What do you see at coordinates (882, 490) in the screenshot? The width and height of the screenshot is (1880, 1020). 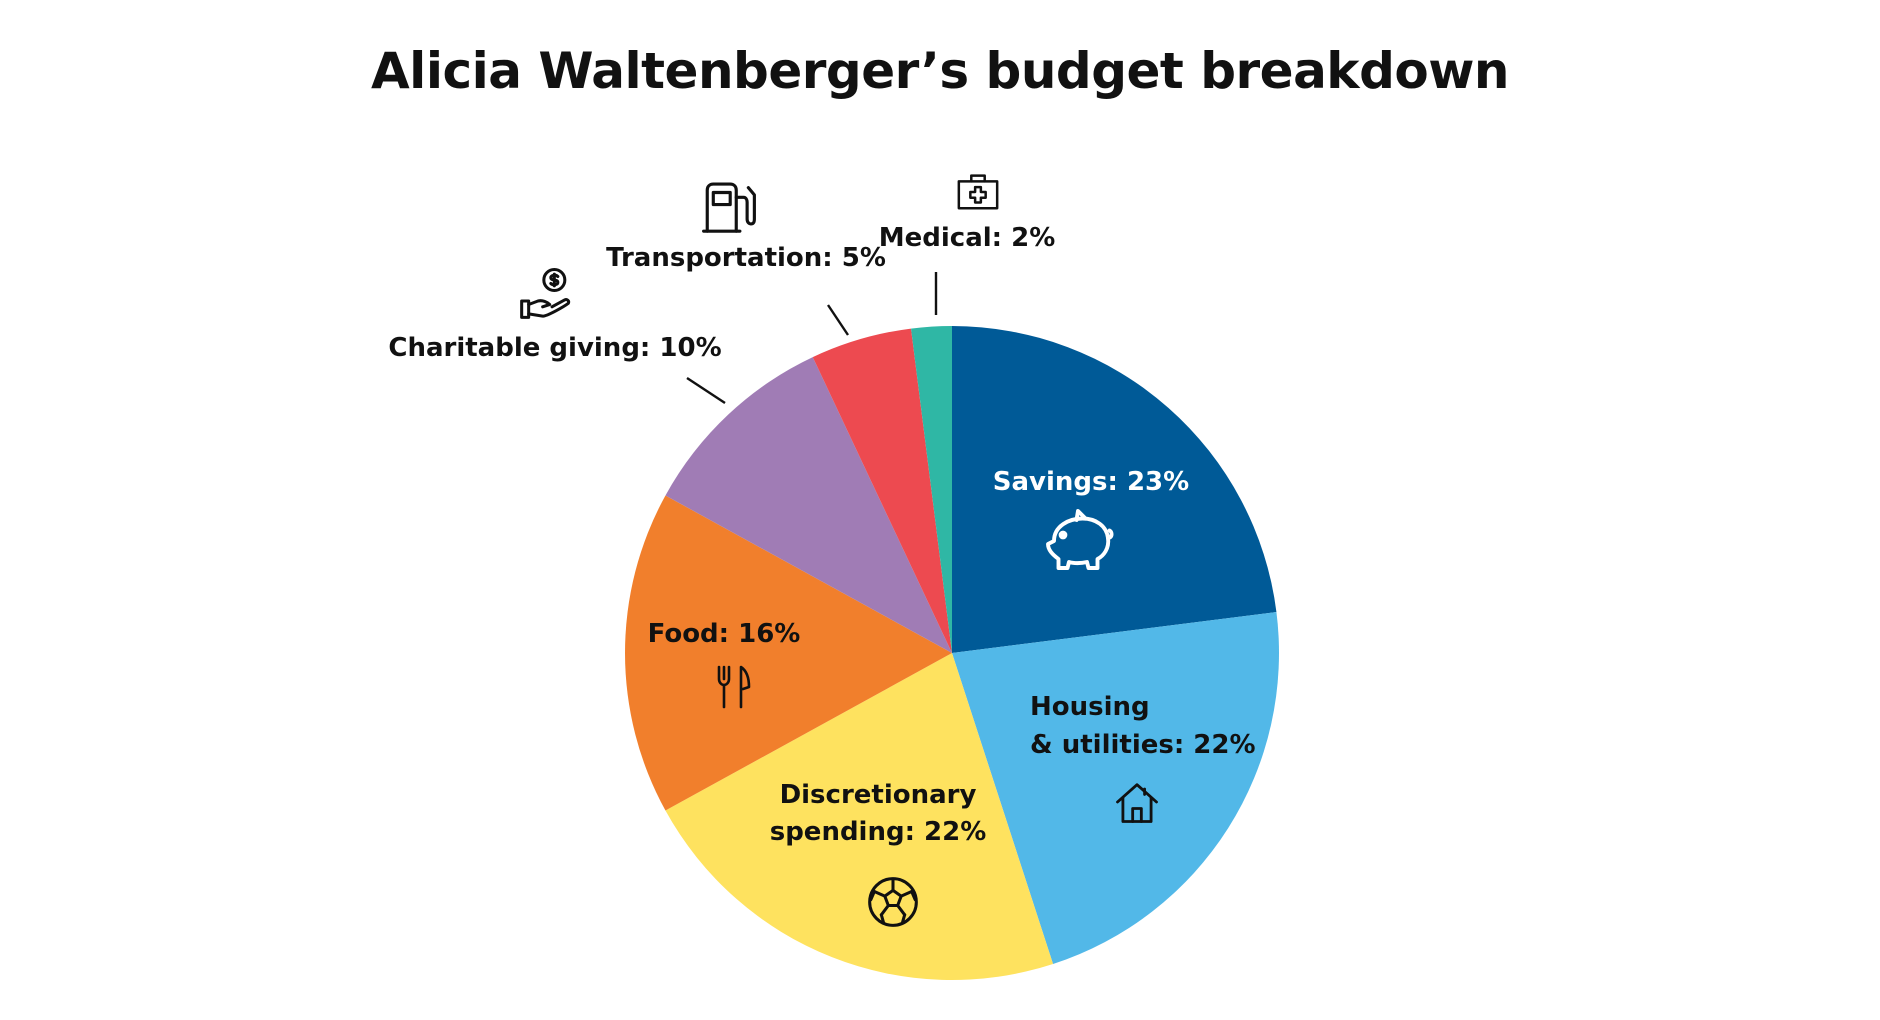 I see `pie-slice-transportation` at bounding box center [882, 490].